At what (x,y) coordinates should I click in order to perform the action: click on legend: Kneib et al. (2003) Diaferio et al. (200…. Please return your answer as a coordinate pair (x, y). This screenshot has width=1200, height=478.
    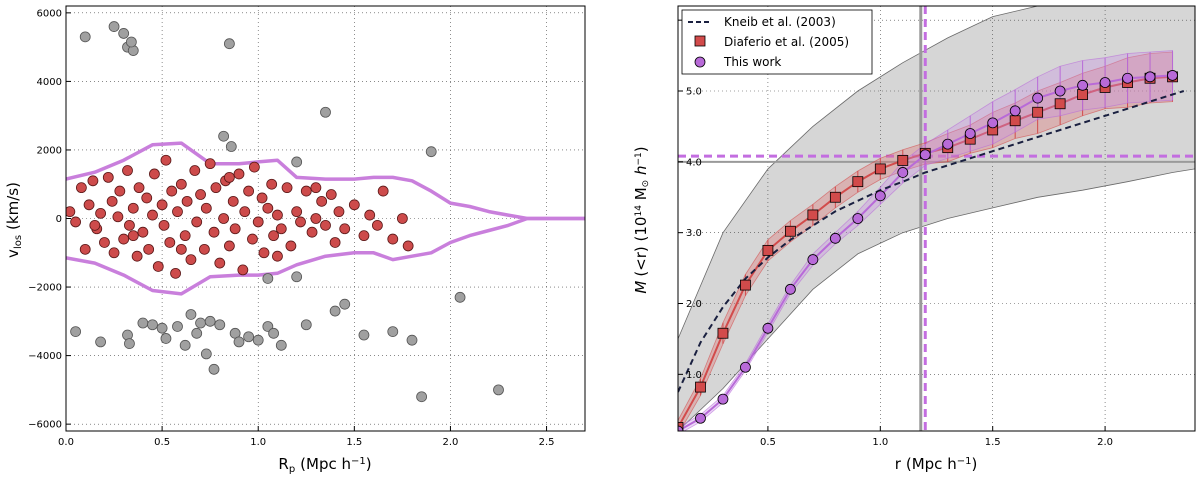
    Looking at the image, I should click on (777, 42).